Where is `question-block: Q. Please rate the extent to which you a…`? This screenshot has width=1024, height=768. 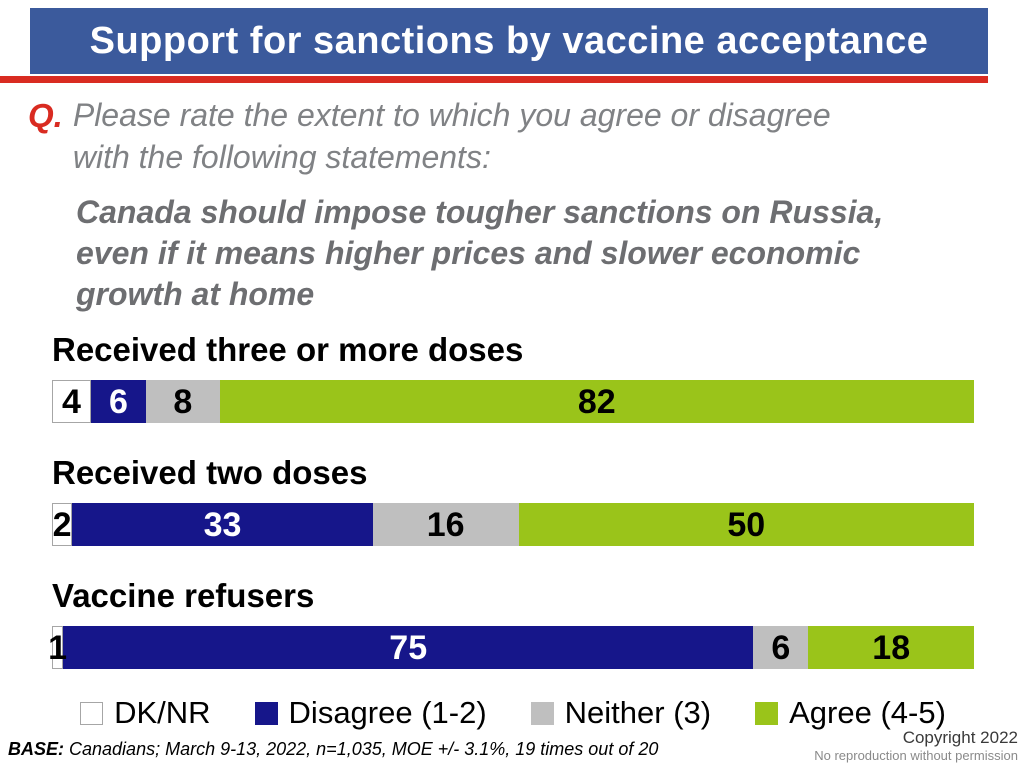
question-block: Q. Please rate the extent to which you a… is located at coordinates (508, 136).